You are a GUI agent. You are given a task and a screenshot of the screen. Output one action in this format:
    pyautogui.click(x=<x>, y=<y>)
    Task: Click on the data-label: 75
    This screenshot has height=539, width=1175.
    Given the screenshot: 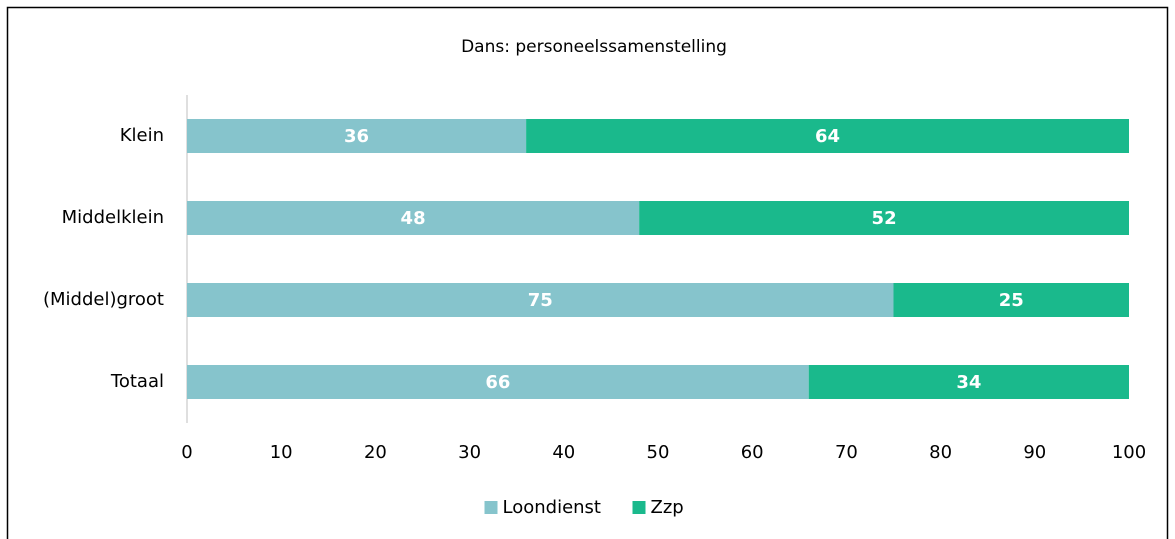 What is the action you would take?
    pyautogui.click(x=540, y=300)
    